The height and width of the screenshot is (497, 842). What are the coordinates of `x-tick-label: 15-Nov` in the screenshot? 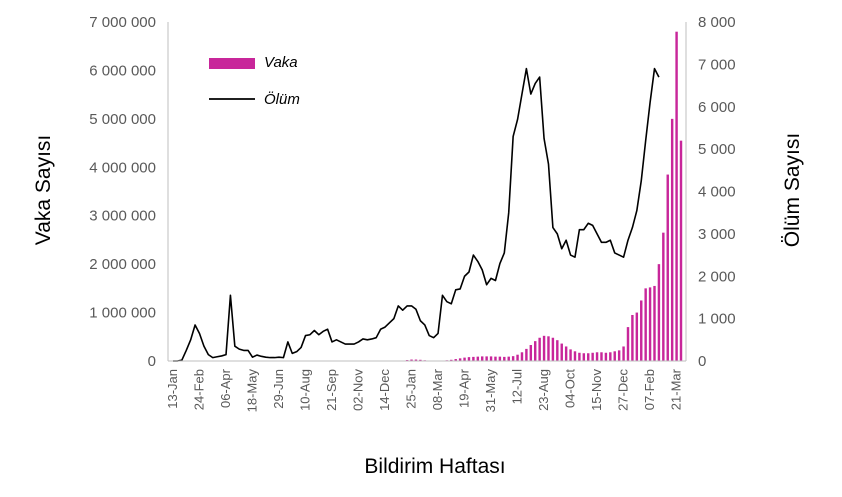 It's located at (596, 390).